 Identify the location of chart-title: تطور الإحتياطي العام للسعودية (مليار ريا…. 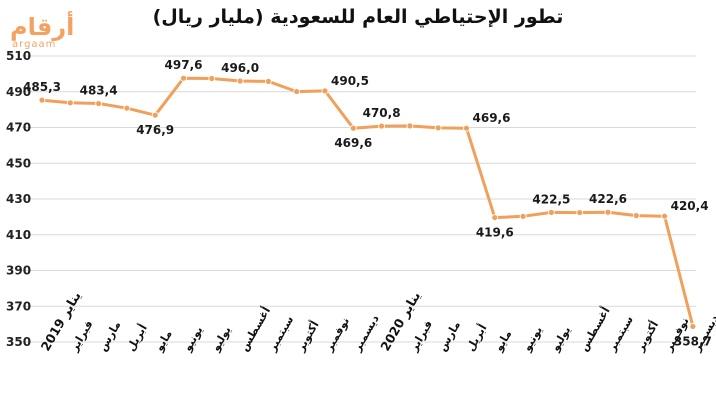
(358, 17).